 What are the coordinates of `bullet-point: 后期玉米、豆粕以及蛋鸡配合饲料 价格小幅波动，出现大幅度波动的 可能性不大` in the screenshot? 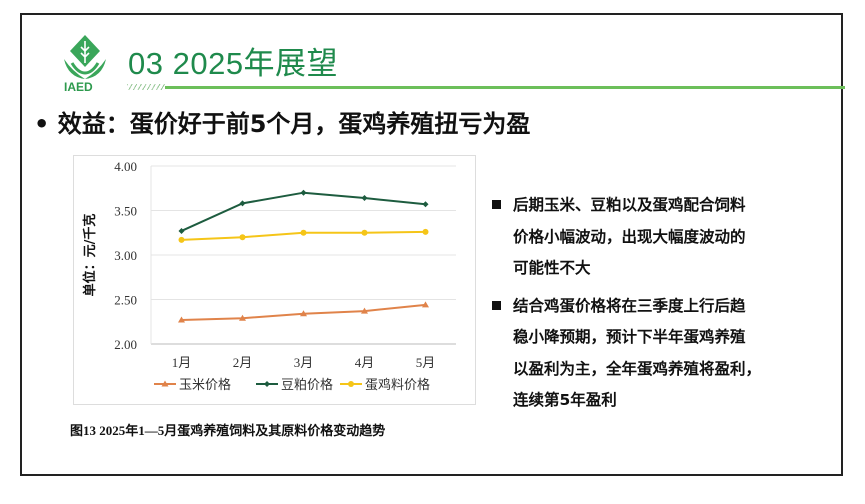 It's located at (655, 237).